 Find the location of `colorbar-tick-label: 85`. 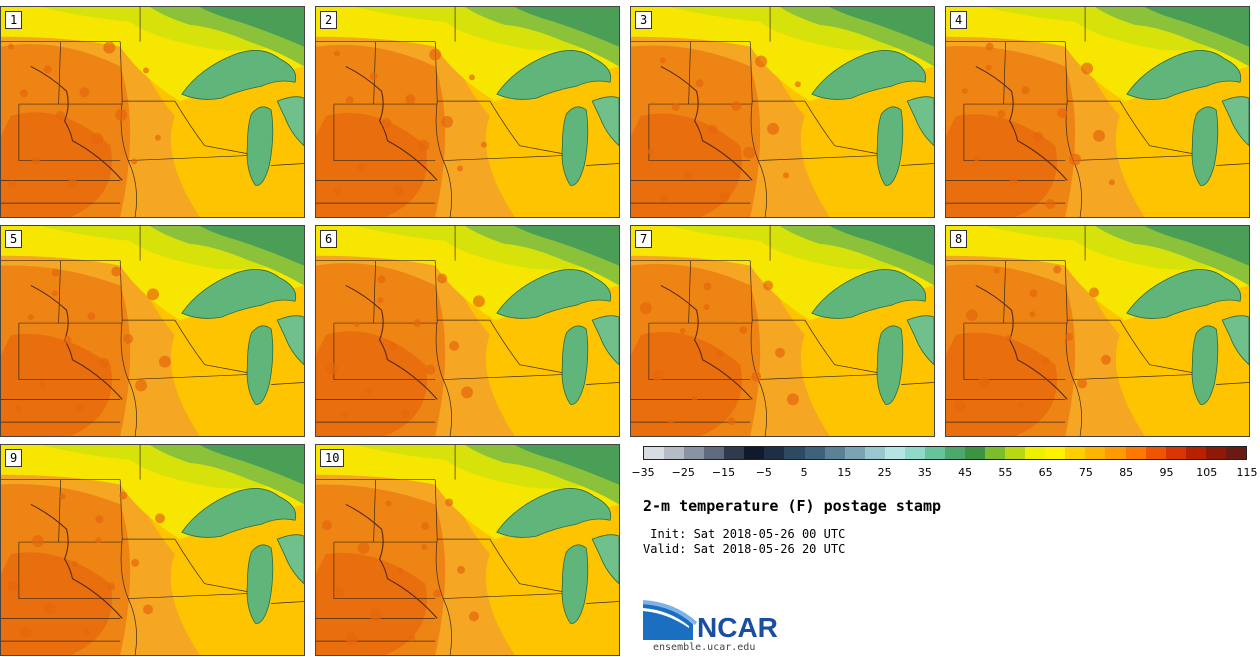

colorbar-tick-label: 85 is located at coordinates (1126, 472).